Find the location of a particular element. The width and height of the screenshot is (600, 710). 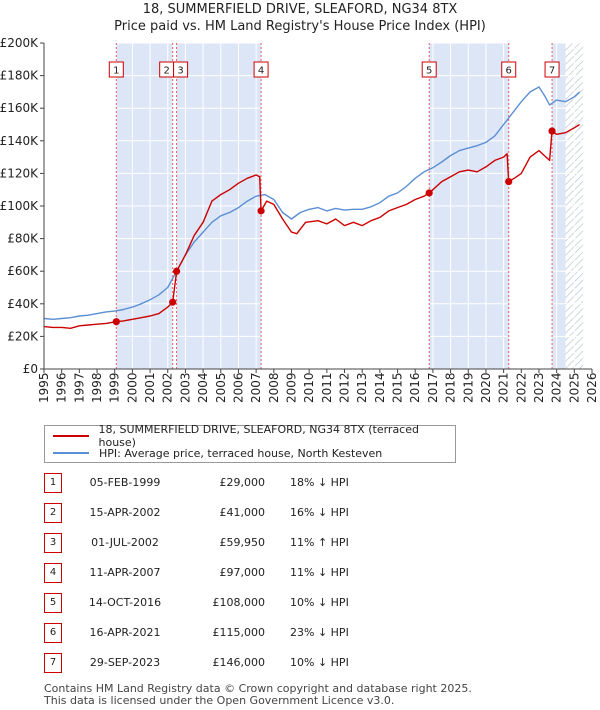

y-tick-label: £0 is located at coordinates (30, 369).